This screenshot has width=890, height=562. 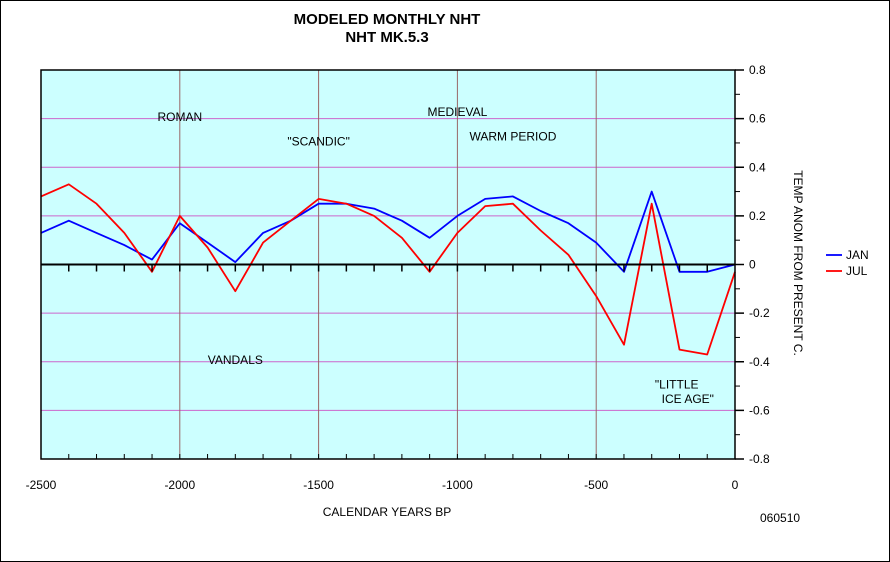 I want to click on annotation: ICE AGE", so click(x=688, y=399).